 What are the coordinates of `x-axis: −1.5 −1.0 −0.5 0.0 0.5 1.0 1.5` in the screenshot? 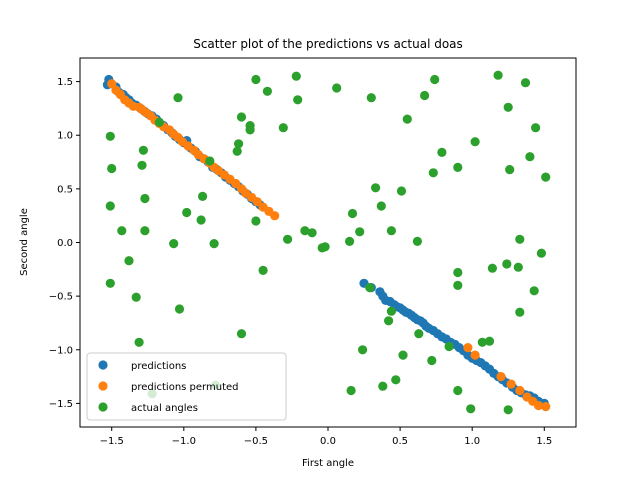 It's located at (326, 437).